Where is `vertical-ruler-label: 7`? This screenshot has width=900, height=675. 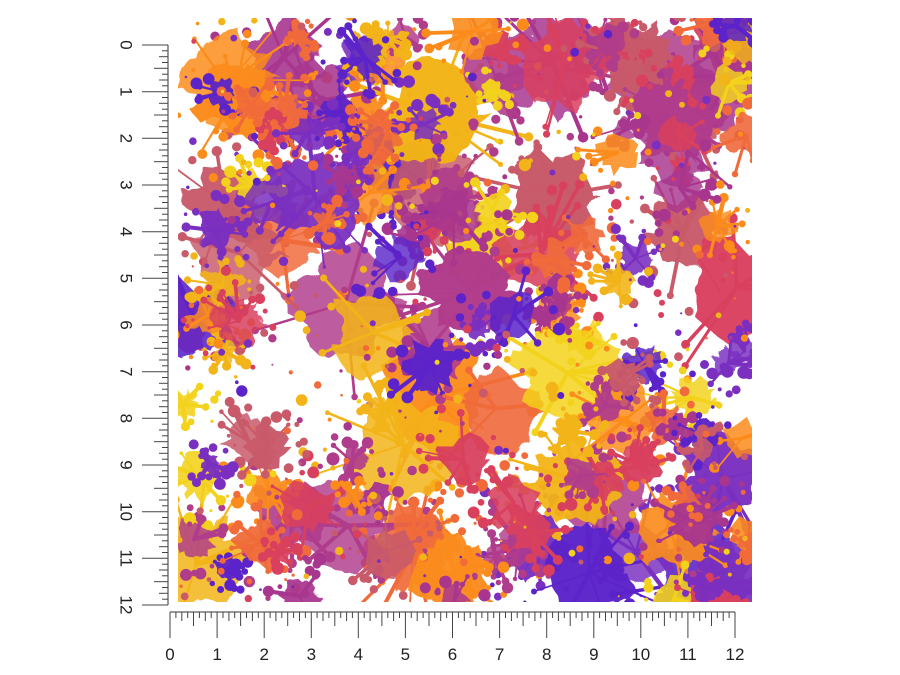 vertical-ruler-label: 7 is located at coordinates (126, 371).